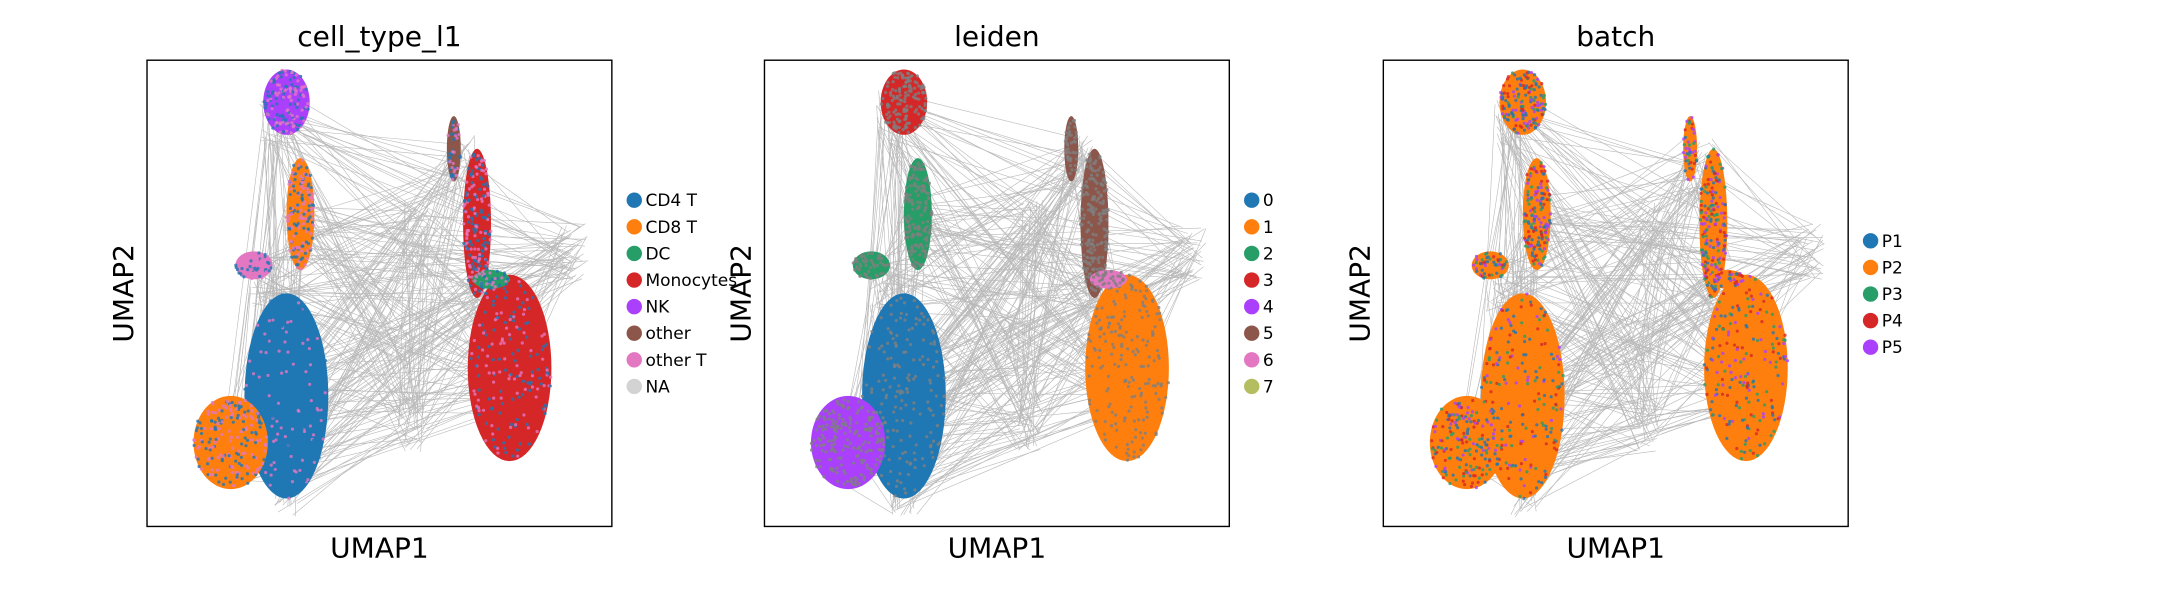 This screenshot has width=2173, height=600. What do you see at coordinates (1252, 253) in the screenshot?
I see `legend-marker` at bounding box center [1252, 253].